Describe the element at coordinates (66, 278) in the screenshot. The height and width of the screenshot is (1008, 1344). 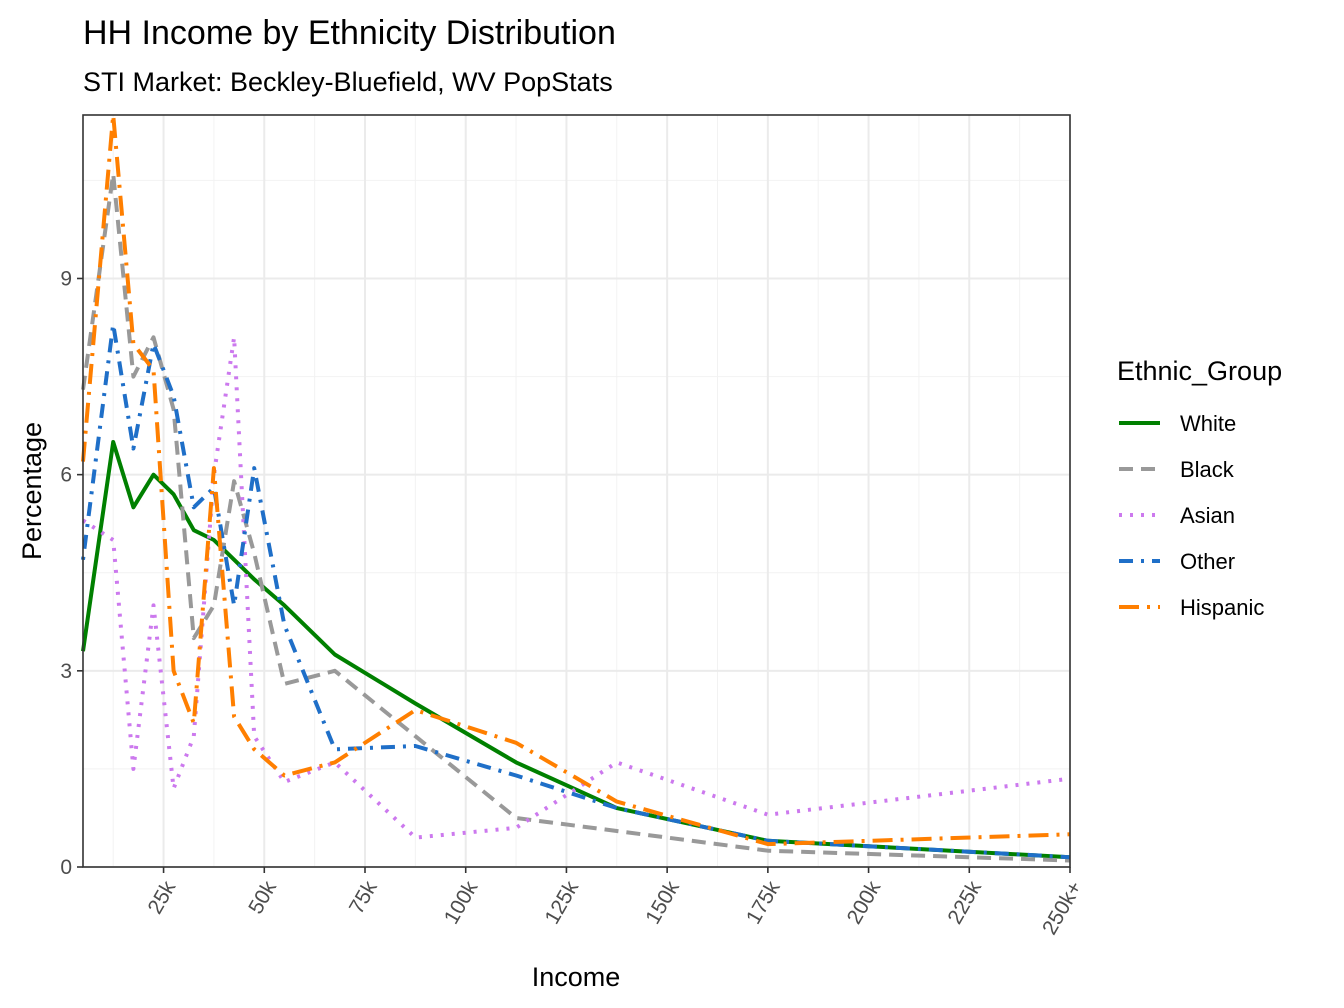
I see `y-tick-label: 9` at that location.